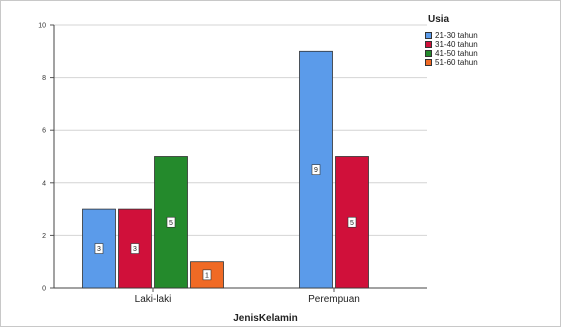  Describe the element at coordinates (334, 299) in the screenshot. I see `x-tick-label: Perempuan` at that location.